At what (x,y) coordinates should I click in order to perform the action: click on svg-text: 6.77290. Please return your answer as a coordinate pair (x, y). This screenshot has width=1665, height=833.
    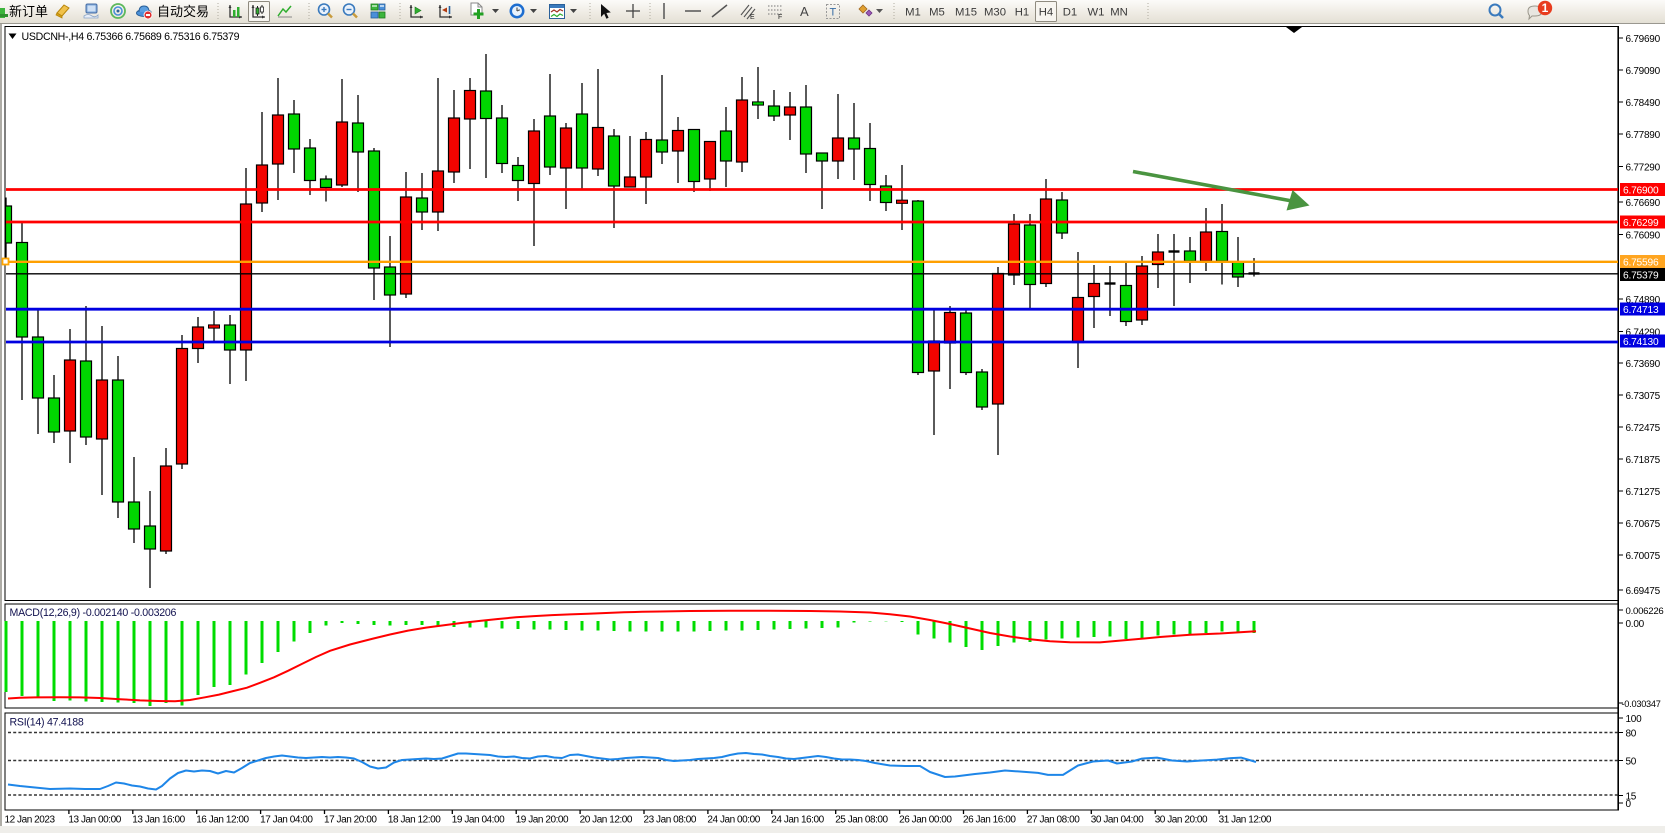
    Looking at the image, I should click on (1643, 167).